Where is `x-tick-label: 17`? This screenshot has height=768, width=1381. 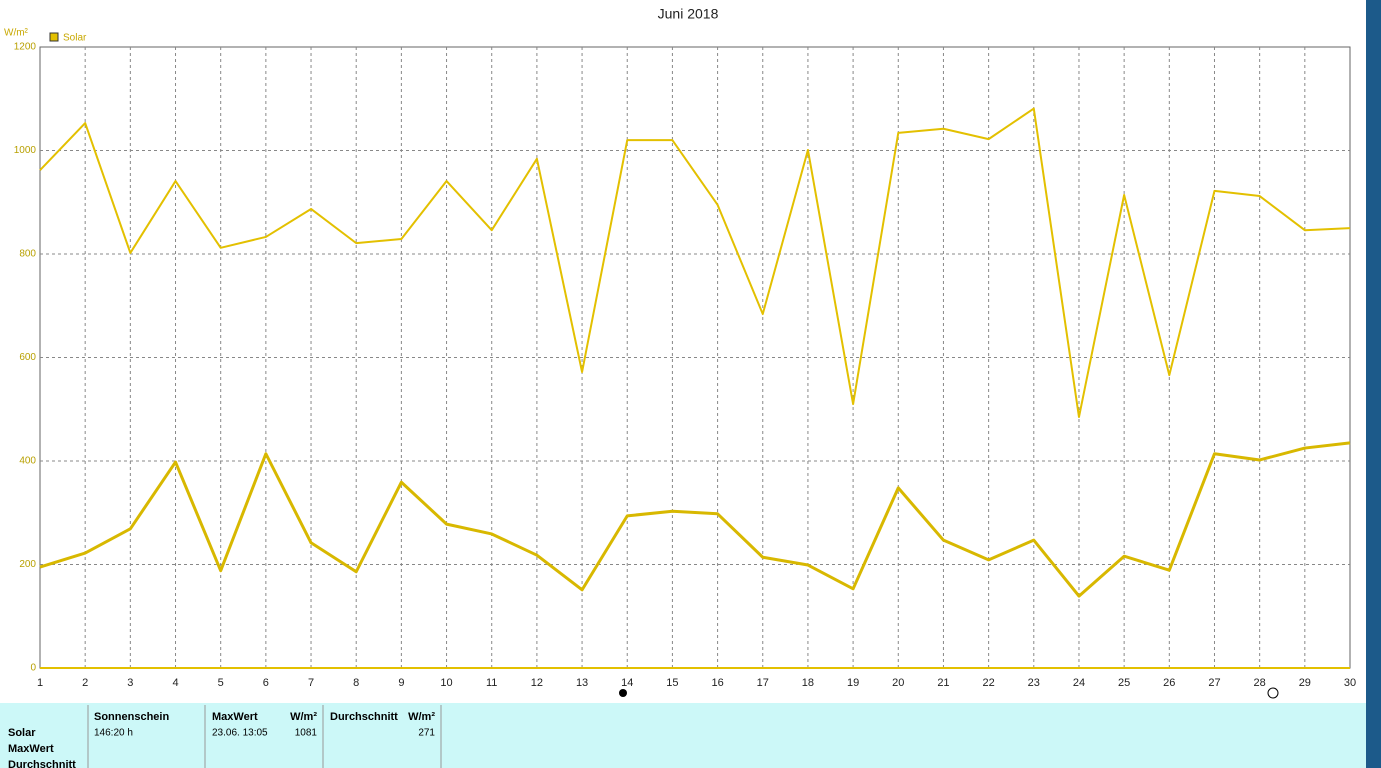
x-tick-label: 17 is located at coordinates (763, 683).